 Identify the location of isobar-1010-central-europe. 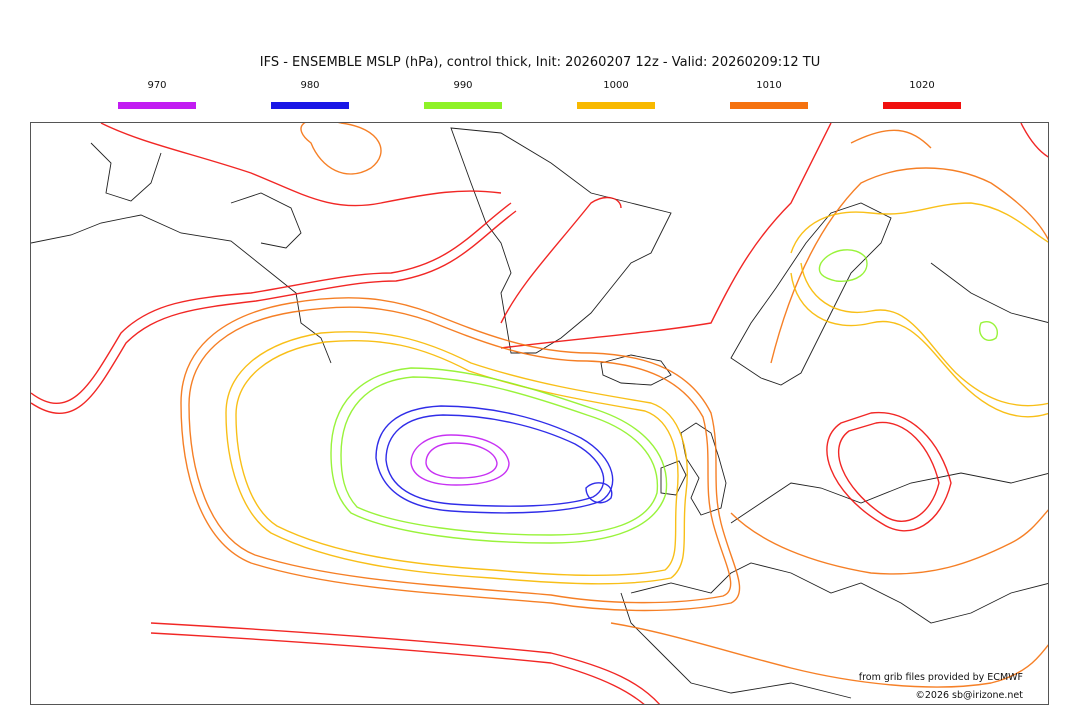
(889, 542).